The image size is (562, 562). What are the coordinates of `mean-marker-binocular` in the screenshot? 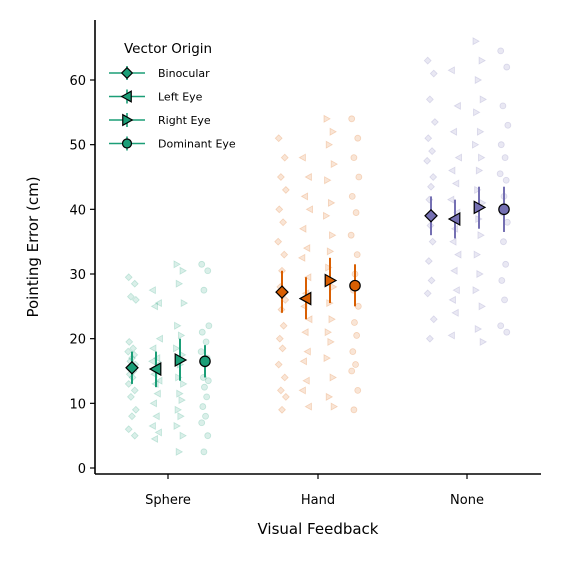 It's located at (132, 367).